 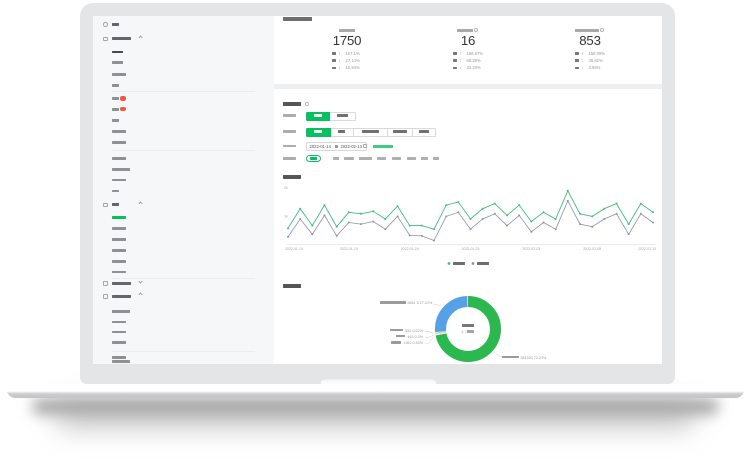 What do you see at coordinates (286, 188) in the screenshot?
I see `svg-text: 2k` at bounding box center [286, 188].